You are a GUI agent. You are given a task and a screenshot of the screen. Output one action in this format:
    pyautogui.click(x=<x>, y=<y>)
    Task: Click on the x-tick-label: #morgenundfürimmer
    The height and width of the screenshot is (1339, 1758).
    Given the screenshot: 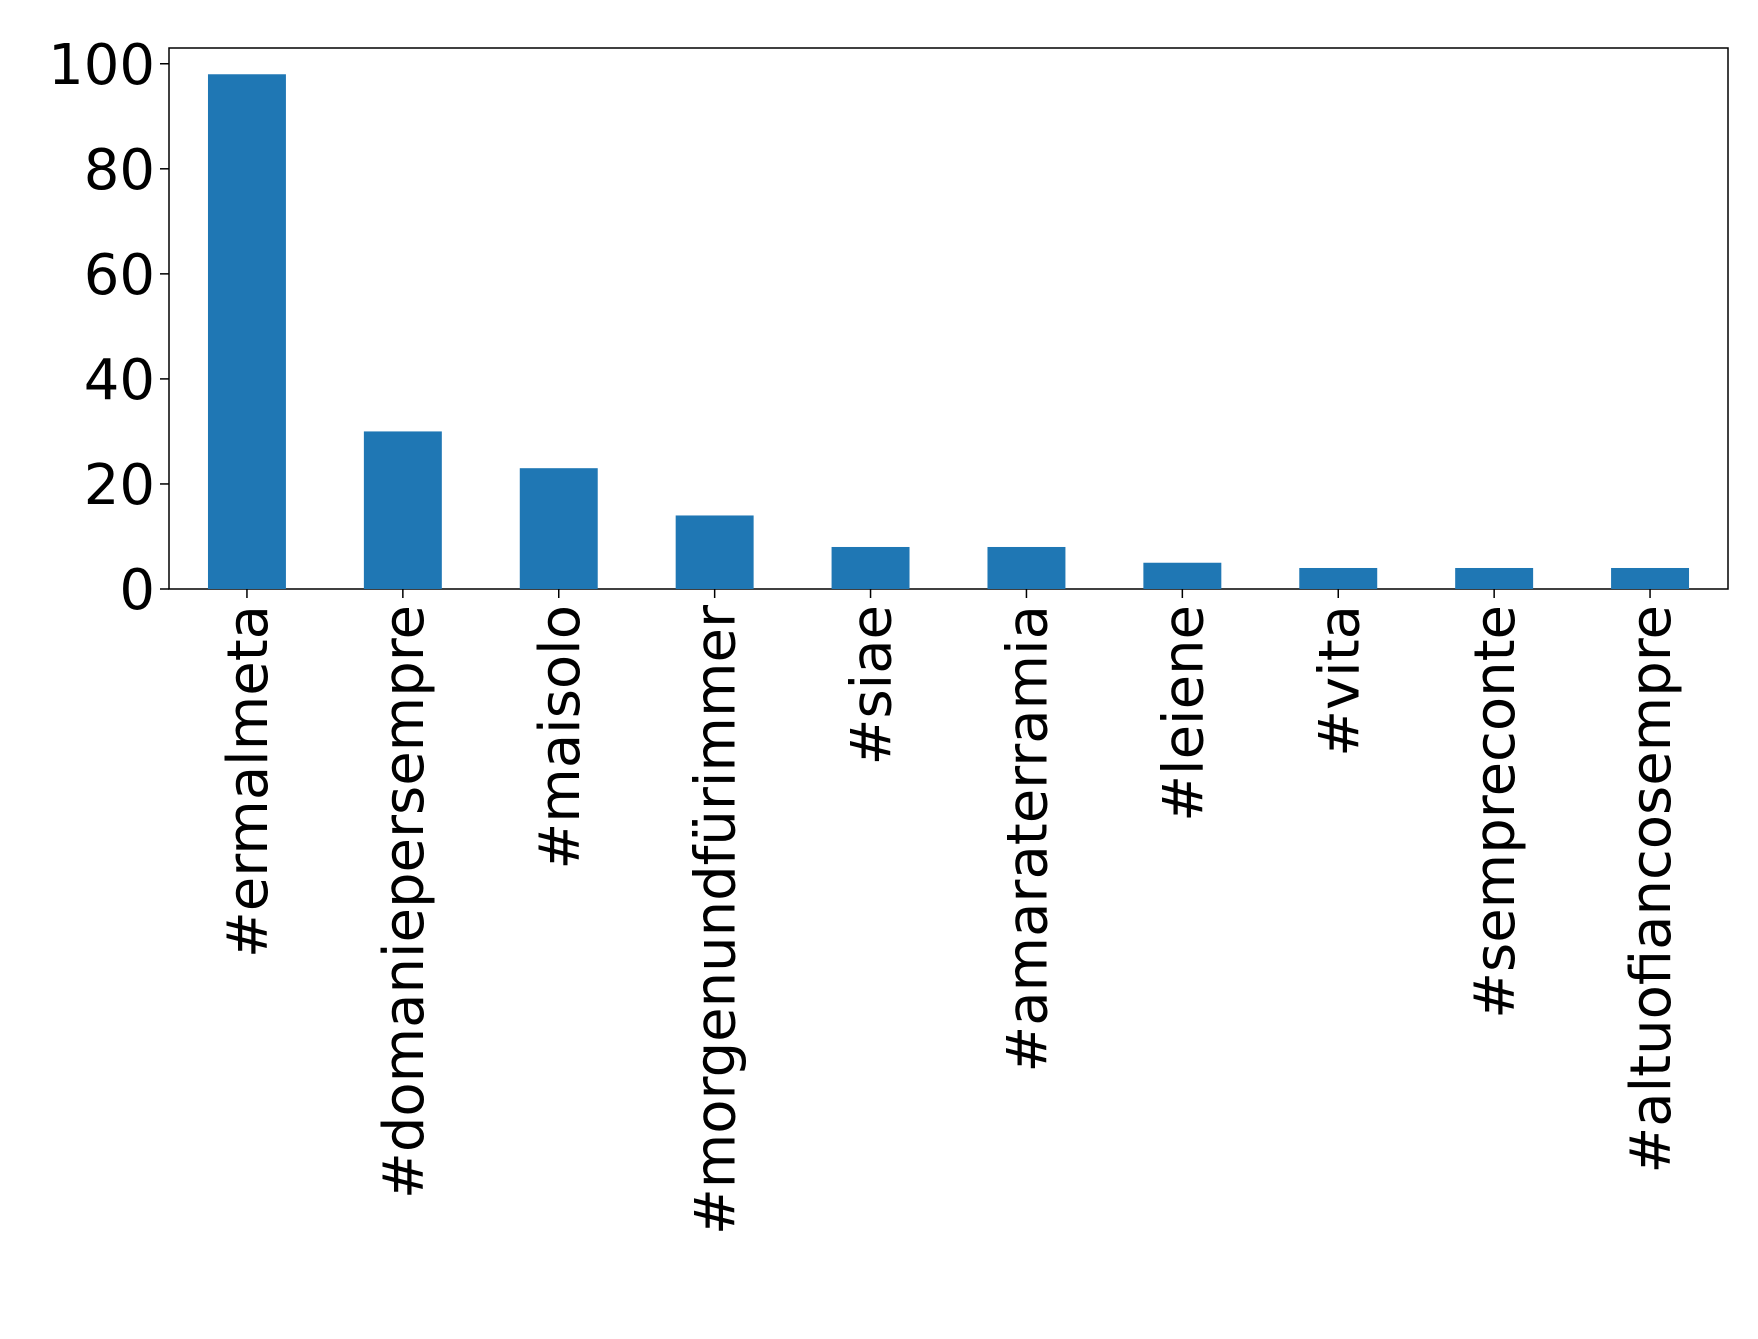 What is the action you would take?
    pyautogui.click(x=716, y=919)
    